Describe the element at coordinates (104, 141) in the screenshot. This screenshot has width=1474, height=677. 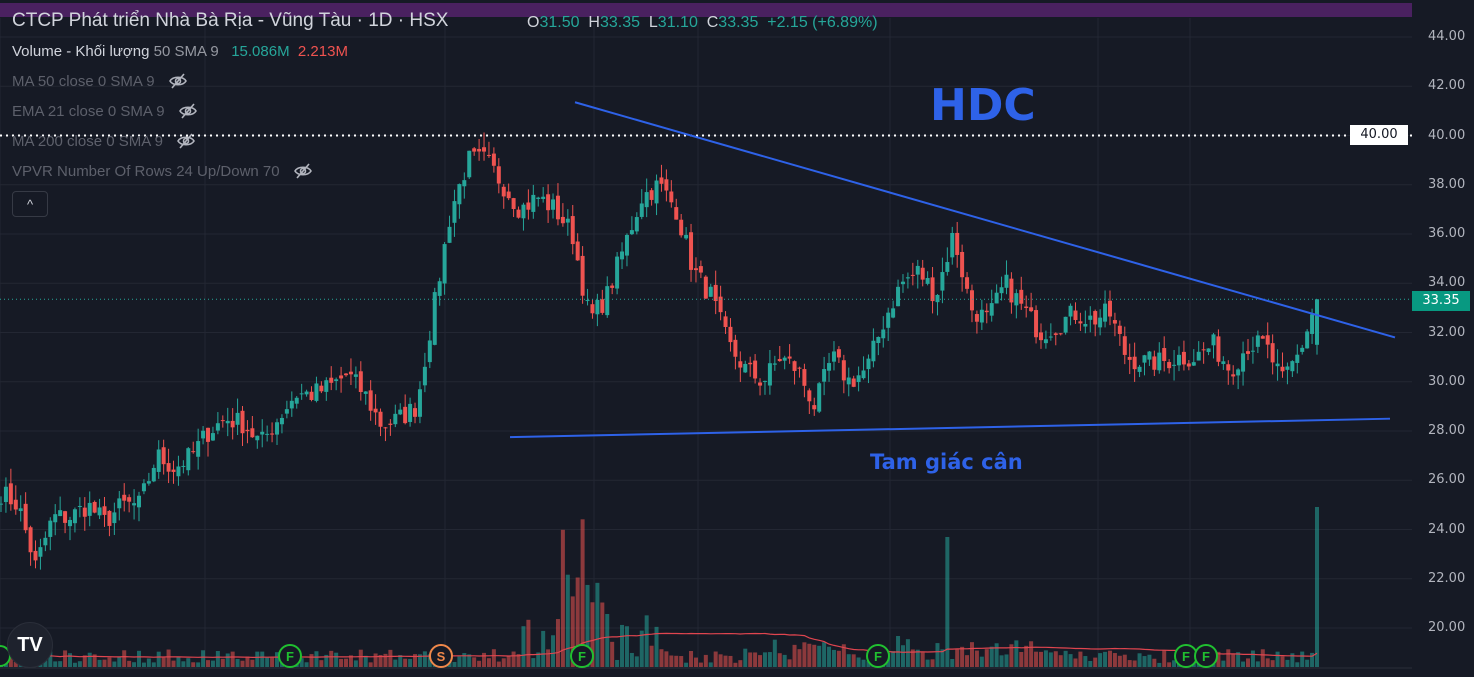
I see `indicator-legend-row: MA 200 close 0 SMA 9` at that location.